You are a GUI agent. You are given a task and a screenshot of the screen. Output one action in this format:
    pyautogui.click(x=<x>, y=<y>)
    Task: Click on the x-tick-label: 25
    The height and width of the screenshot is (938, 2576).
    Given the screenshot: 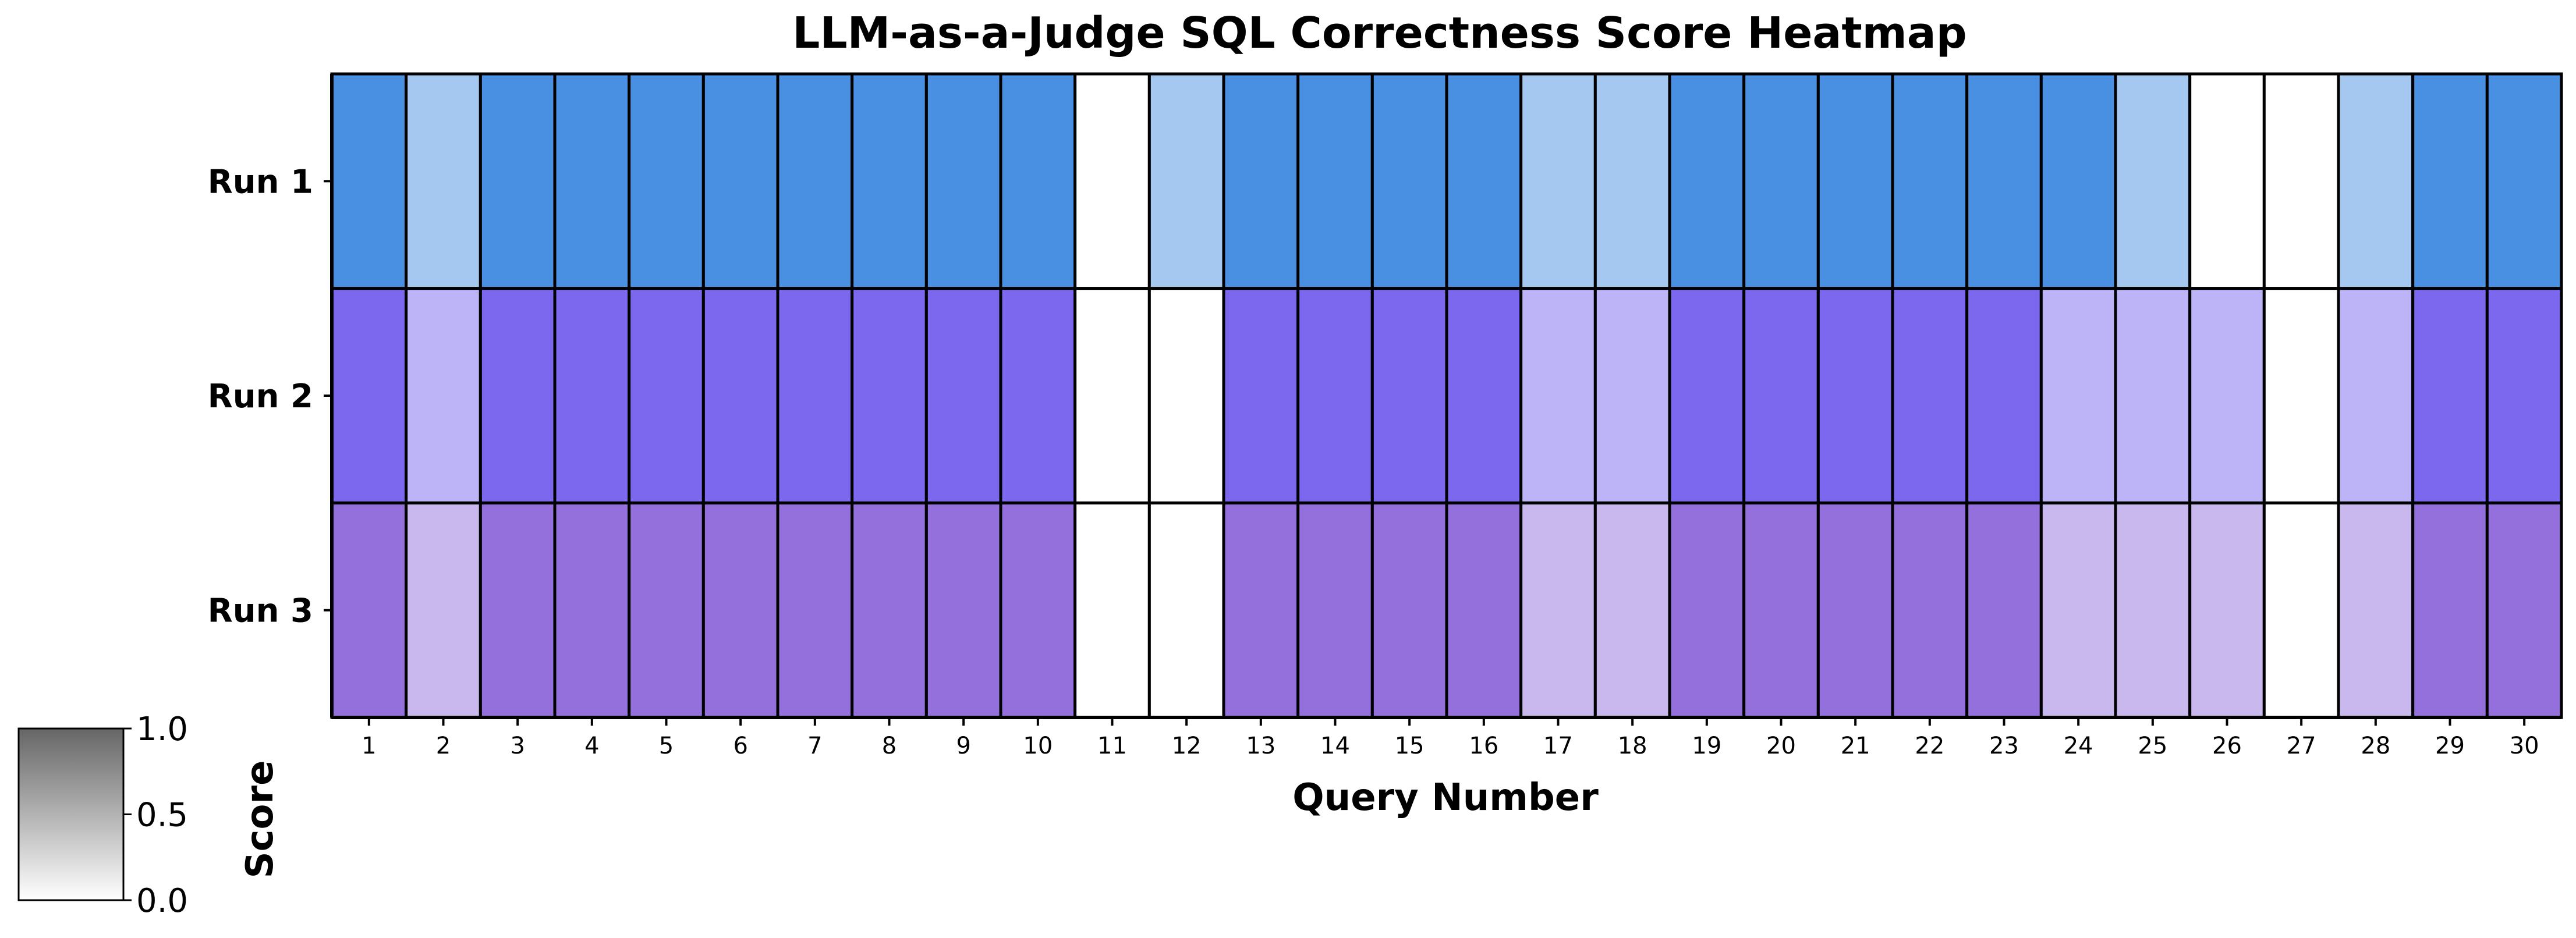 What is the action you would take?
    pyautogui.click(x=2152, y=746)
    